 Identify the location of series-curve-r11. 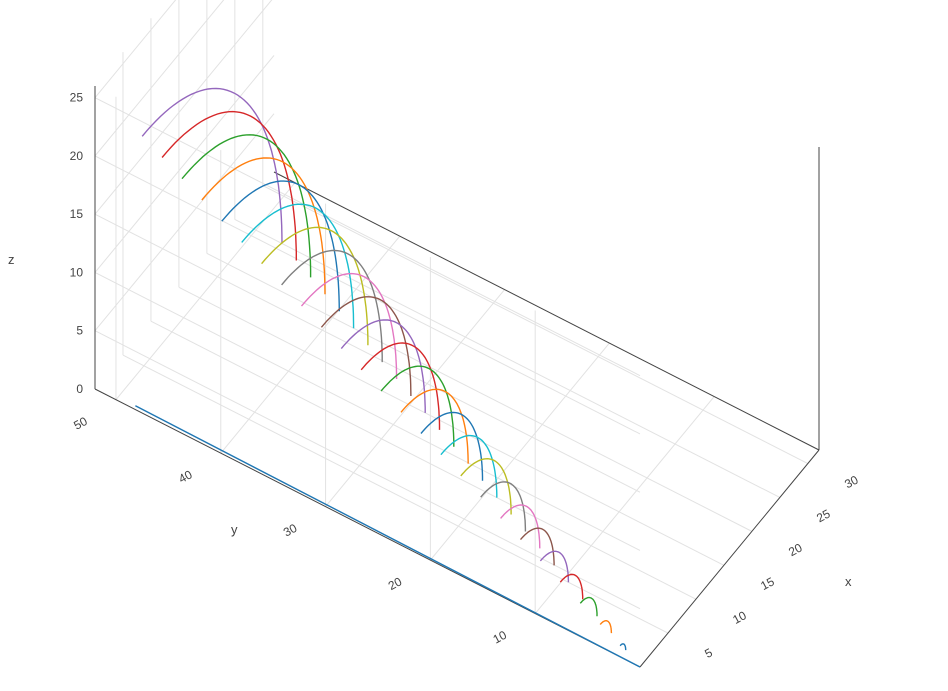
(452, 446).